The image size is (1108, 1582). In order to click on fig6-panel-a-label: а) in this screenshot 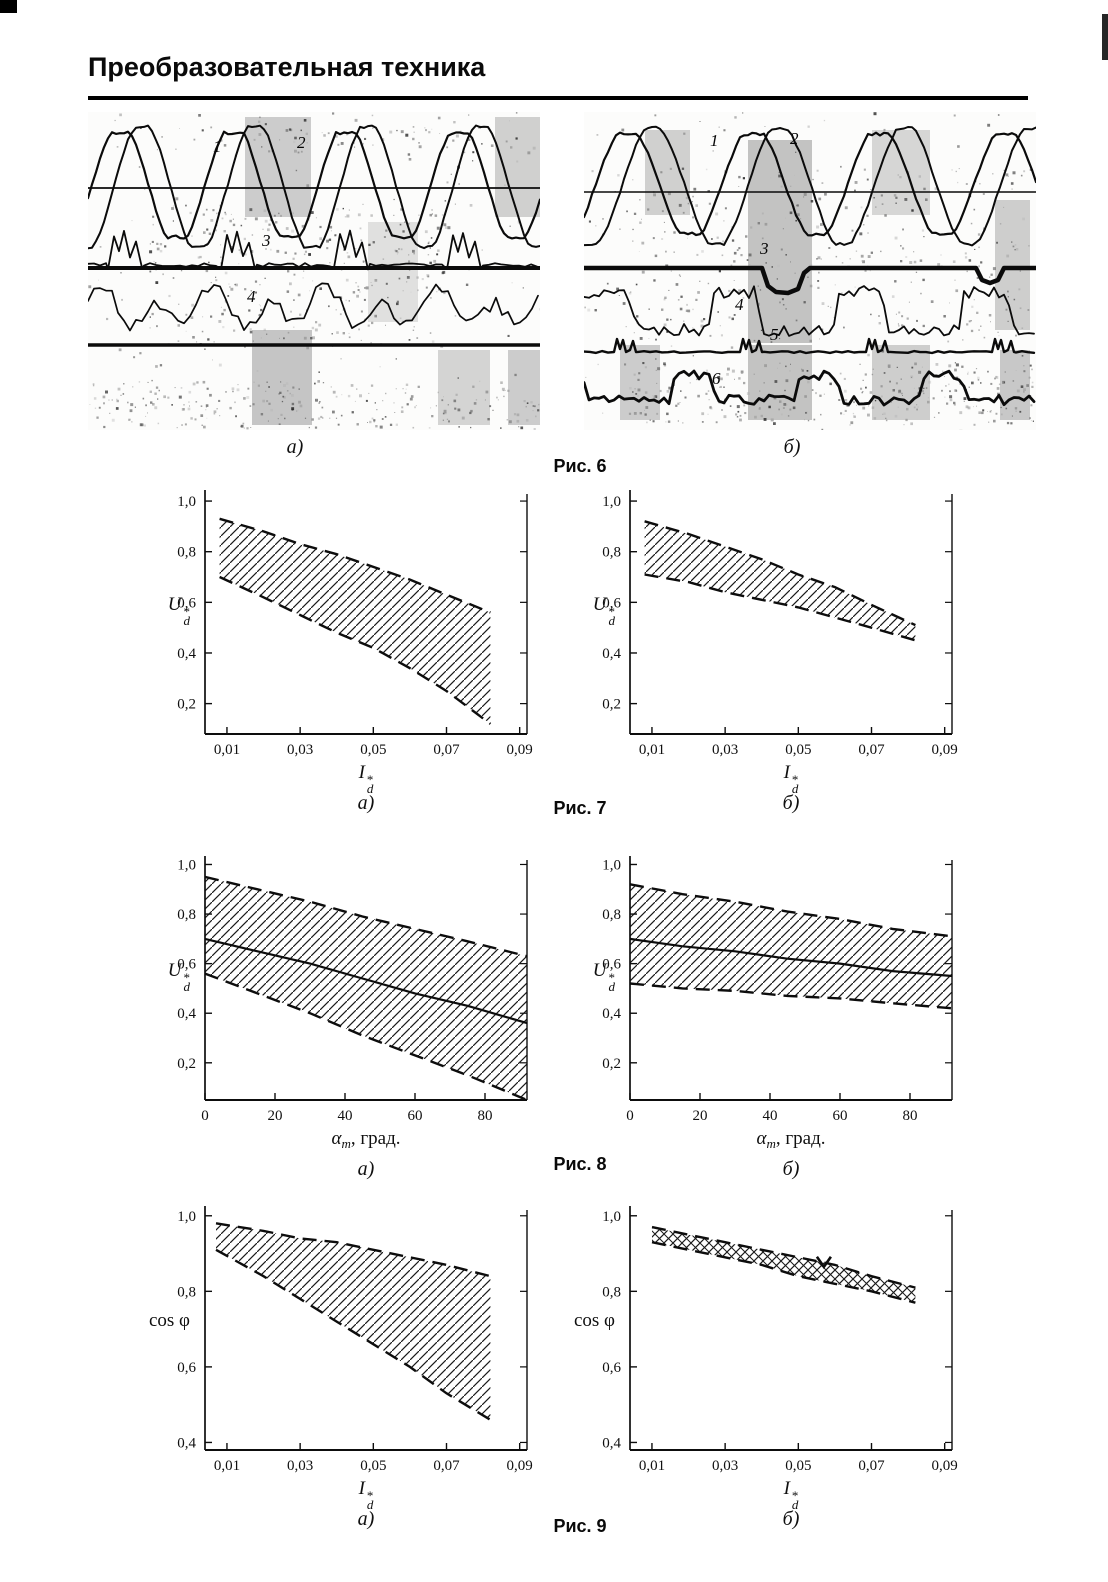, I will do `click(295, 447)`.